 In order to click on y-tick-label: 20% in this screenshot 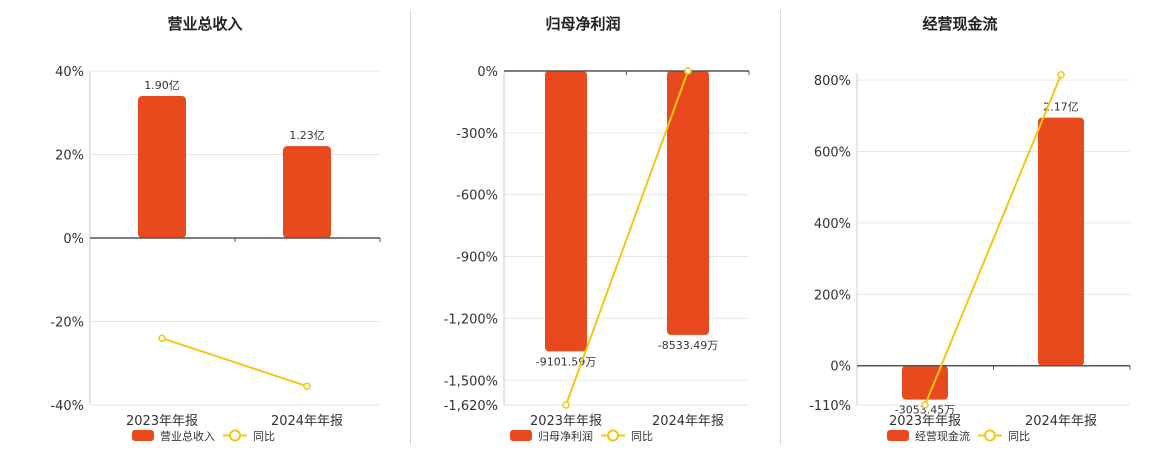, I will do `click(69, 156)`.